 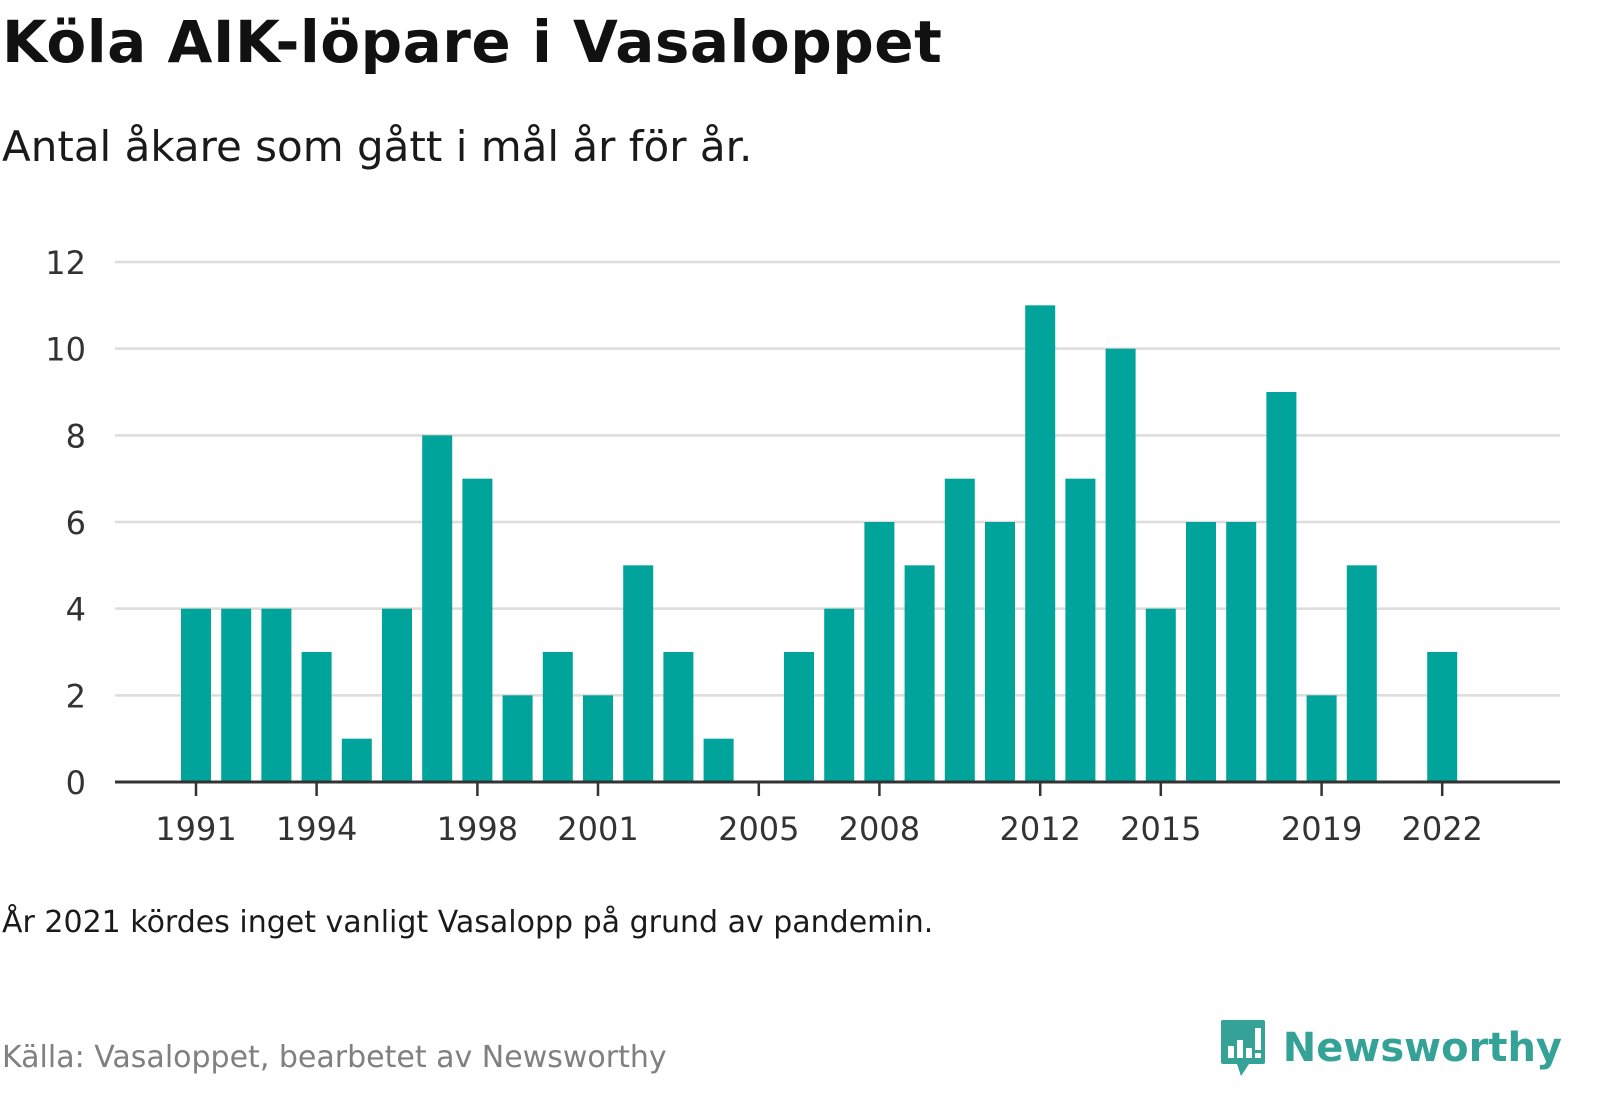 What do you see at coordinates (437, 608) in the screenshot?
I see `bar-1997` at bounding box center [437, 608].